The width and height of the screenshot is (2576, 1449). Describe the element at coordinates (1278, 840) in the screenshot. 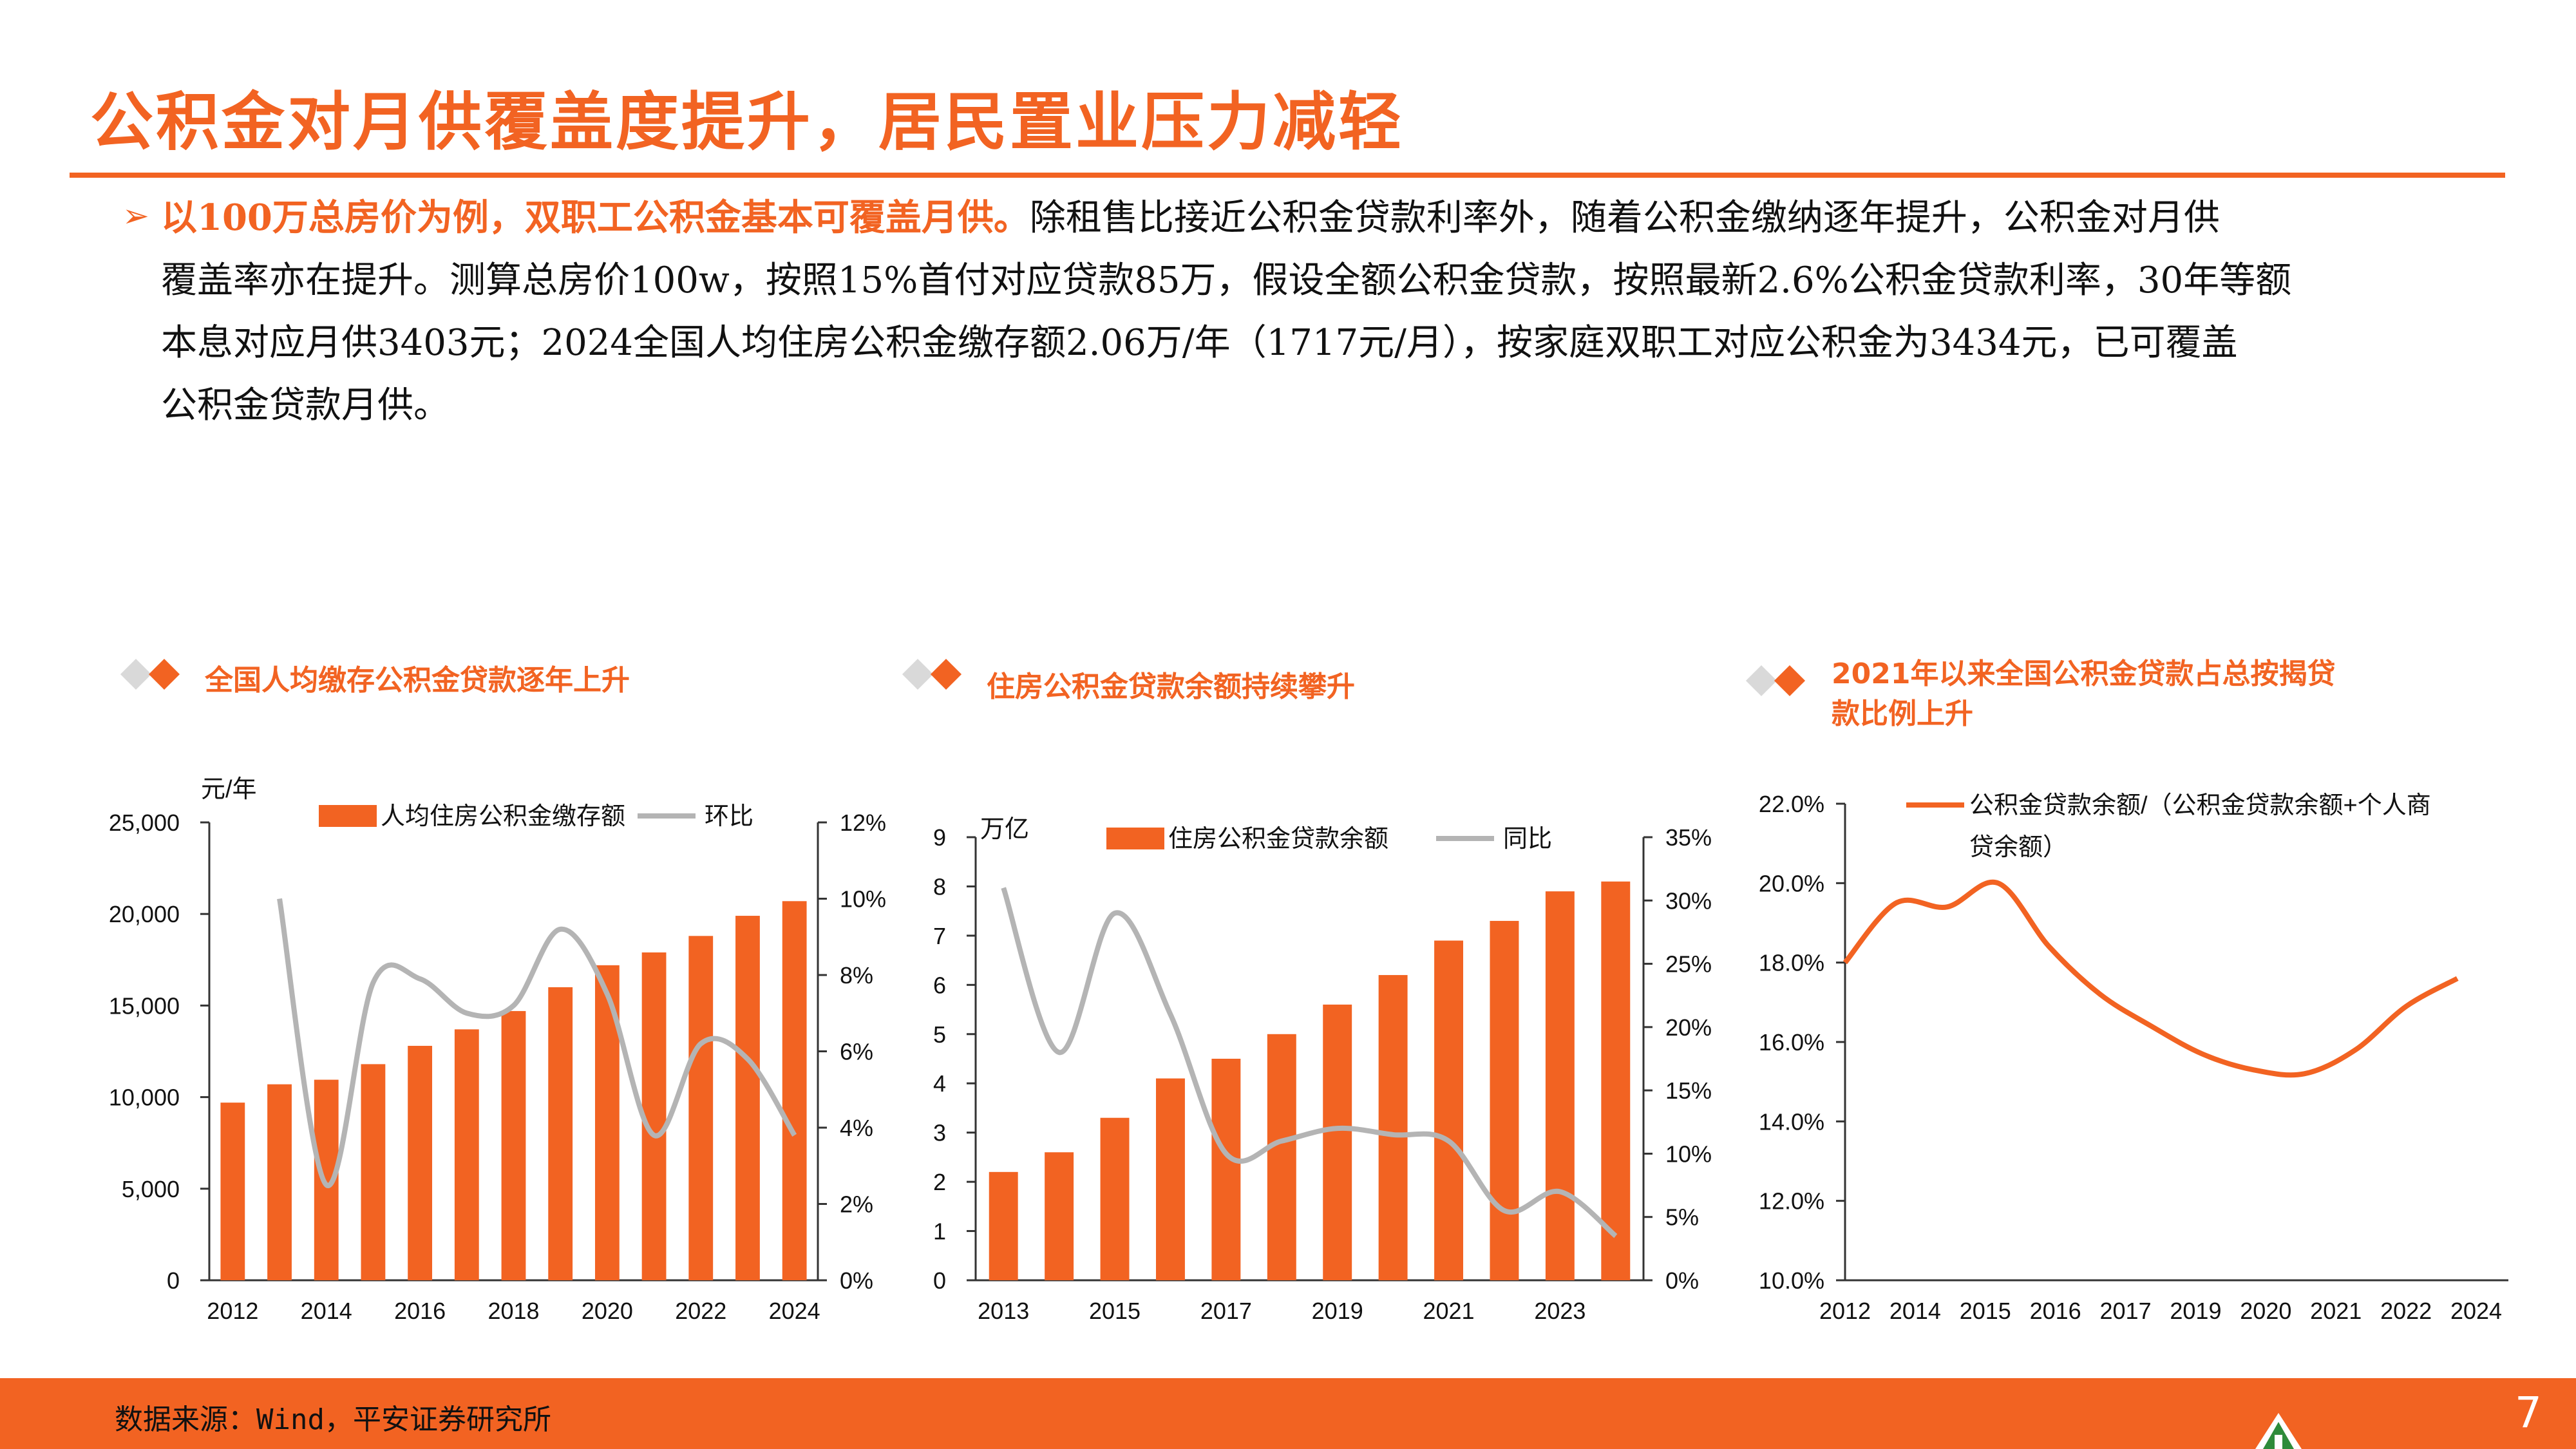

I see `chart2-legend-bar-label: 住房公积金贷款余额` at that location.